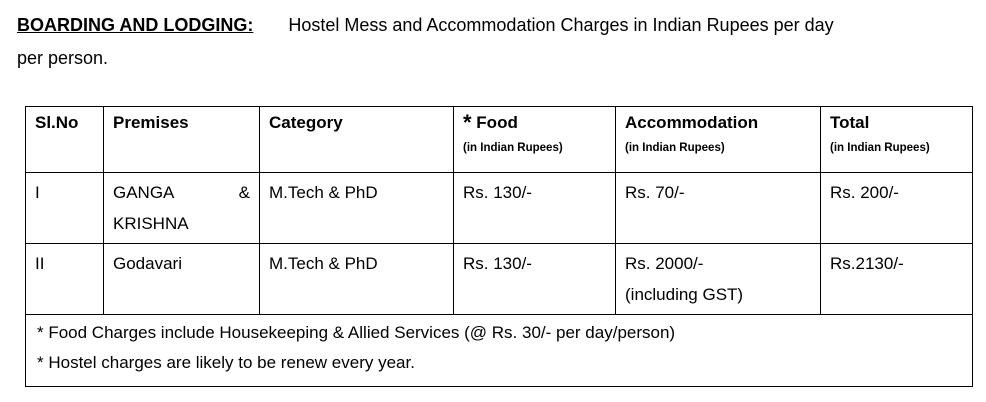 The height and width of the screenshot is (402, 986). I want to click on cell-premises: GANGA & KRISHNA, so click(181, 208).